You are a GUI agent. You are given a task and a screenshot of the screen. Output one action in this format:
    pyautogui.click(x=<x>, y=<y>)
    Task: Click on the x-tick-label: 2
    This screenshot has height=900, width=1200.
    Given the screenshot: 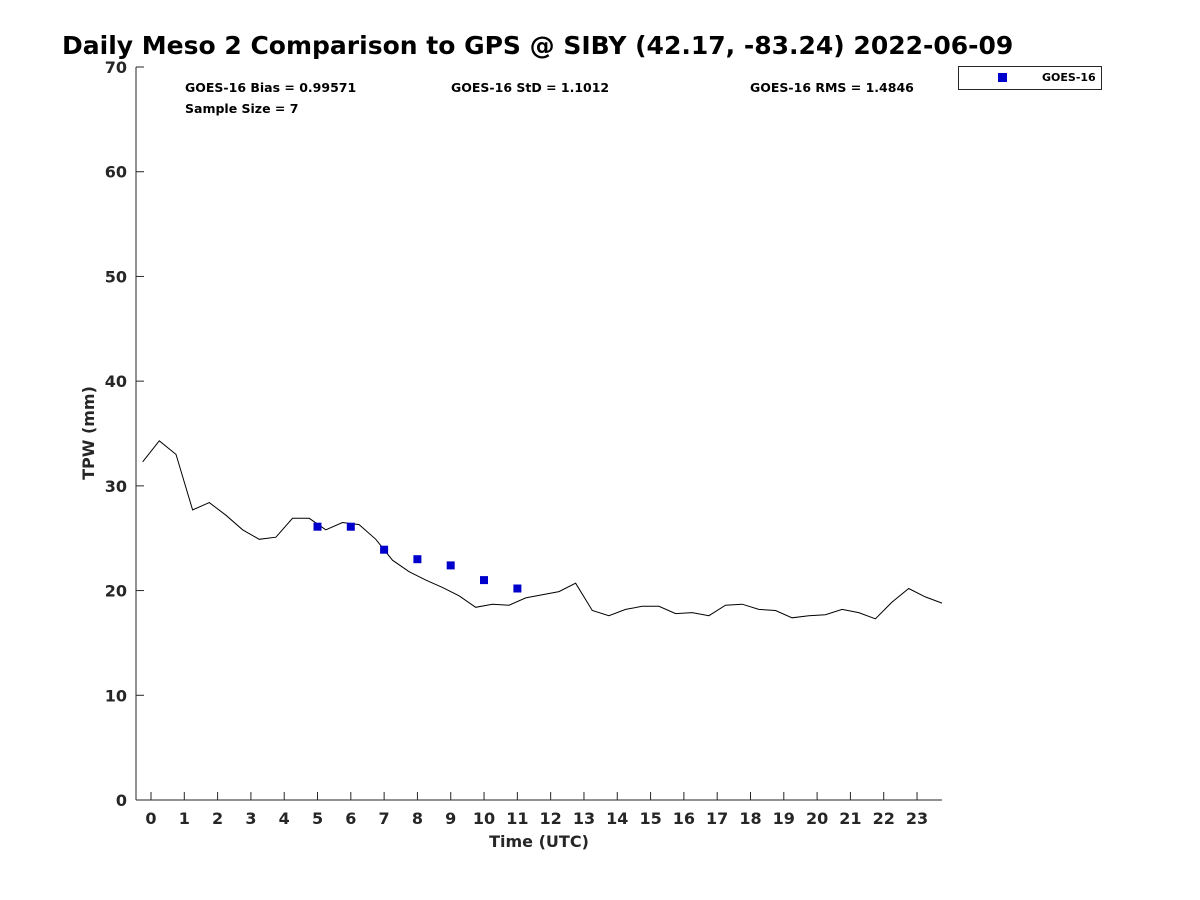 What is the action you would take?
    pyautogui.click(x=217, y=818)
    